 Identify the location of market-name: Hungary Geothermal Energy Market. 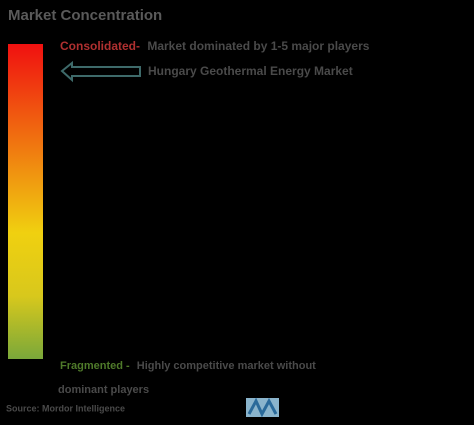
(250, 71).